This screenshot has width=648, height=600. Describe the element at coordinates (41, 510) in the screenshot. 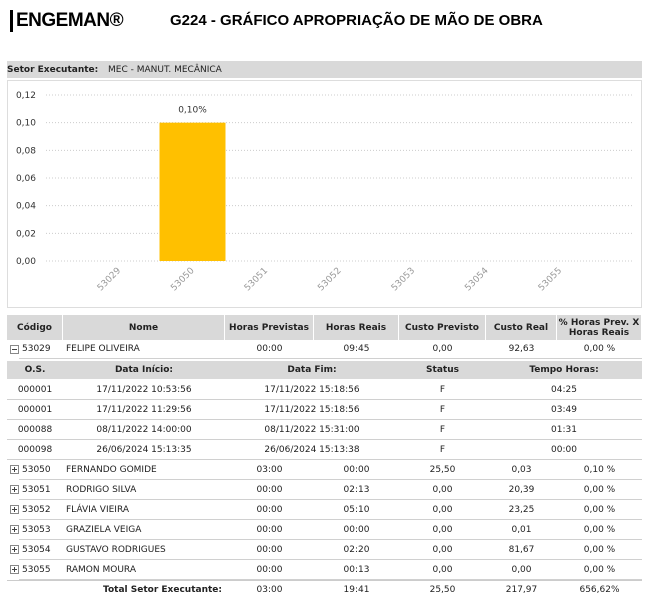

I see `row-code: 53052` at that location.